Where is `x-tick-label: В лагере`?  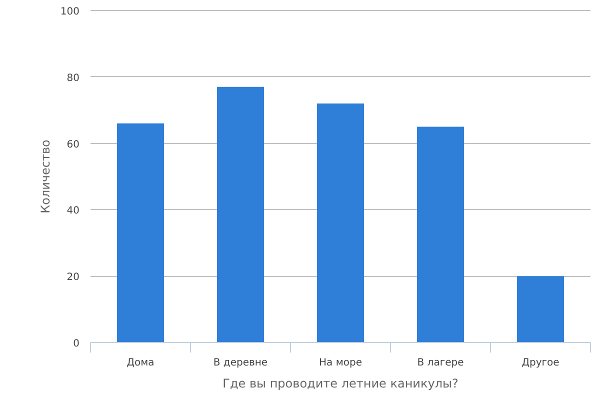
x-tick-label: В лагере is located at coordinates (440, 363).